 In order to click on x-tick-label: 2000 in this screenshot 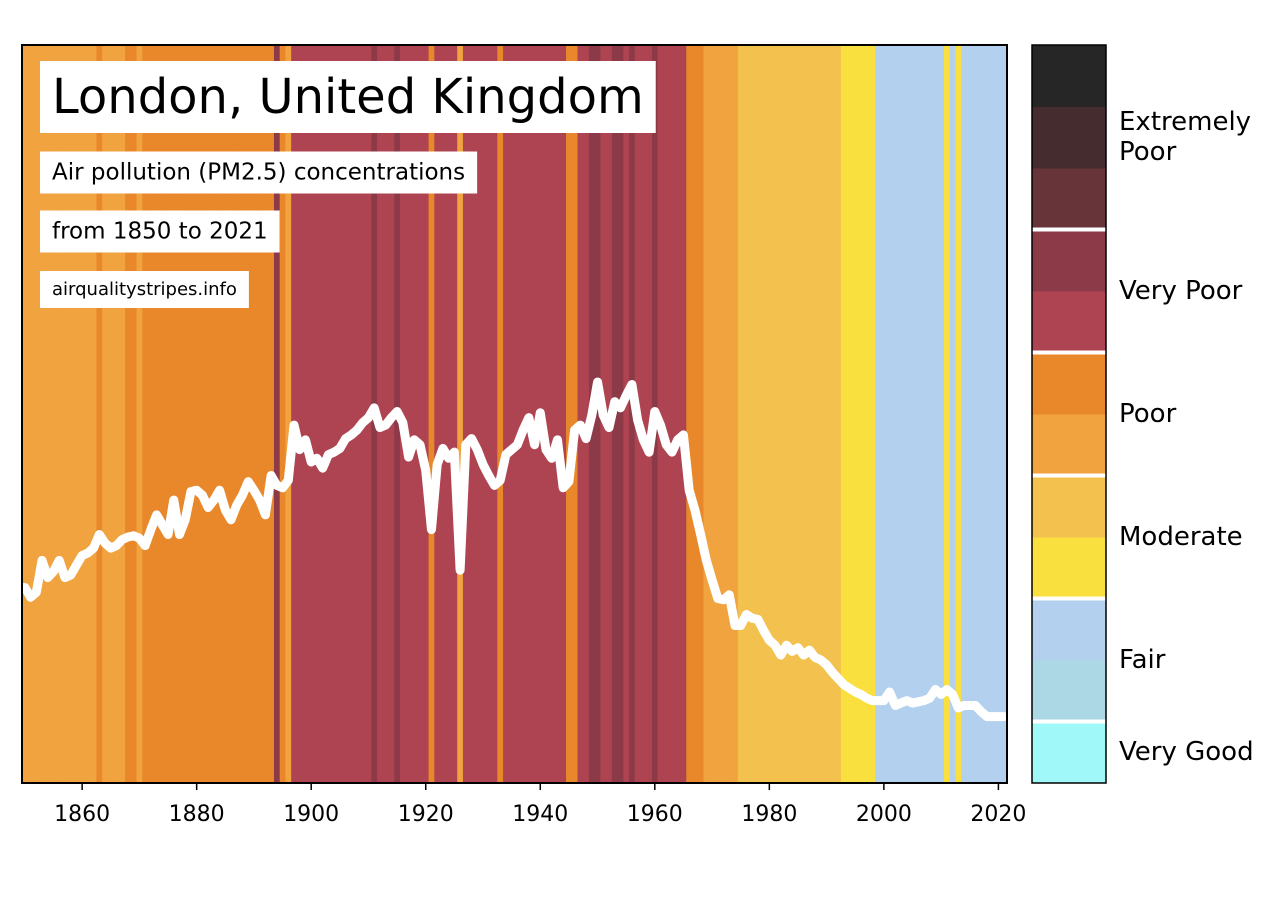, I will do `click(884, 814)`.